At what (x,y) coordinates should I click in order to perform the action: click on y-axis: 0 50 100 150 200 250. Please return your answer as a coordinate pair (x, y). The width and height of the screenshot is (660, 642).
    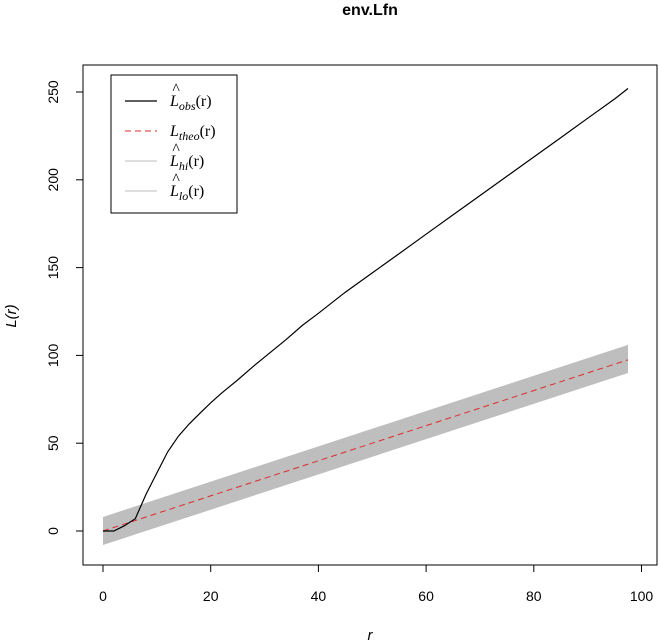
    Looking at the image, I should click on (64, 307).